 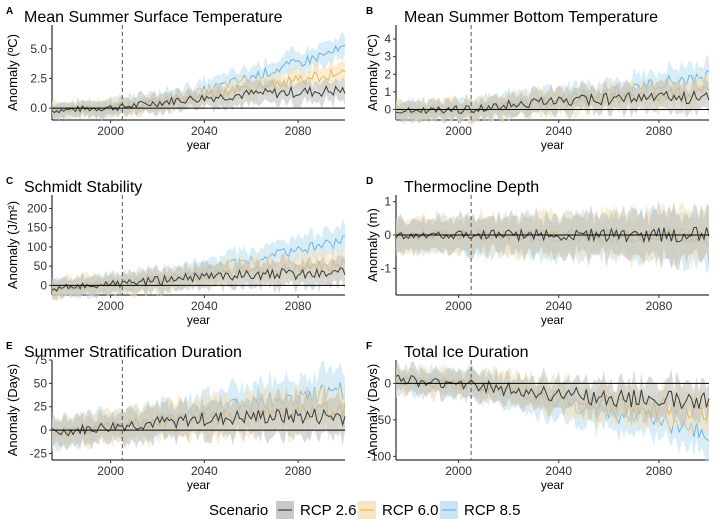 I want to click on y-tick-label: 25, so click(x=41, y=407).